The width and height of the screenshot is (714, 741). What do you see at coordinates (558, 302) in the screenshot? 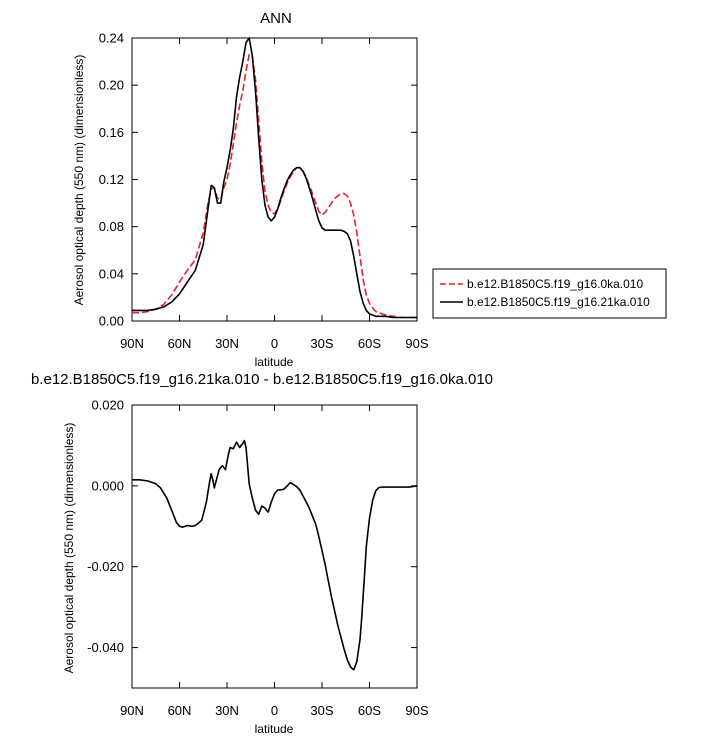
I see `legend-label-21ka: b.e12.B1850C5.f19_g16.21ka.010` at bounding box center [558, 302].